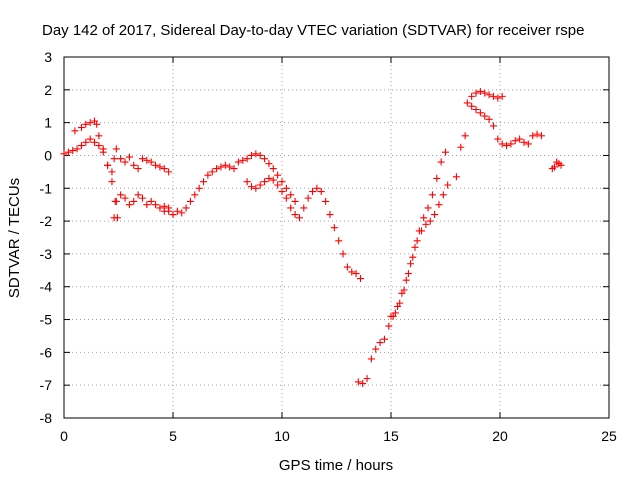  Describe the element at coordinates (141, 160) in the screenshot. I see `series-arc-upper-3-5h` at that location.